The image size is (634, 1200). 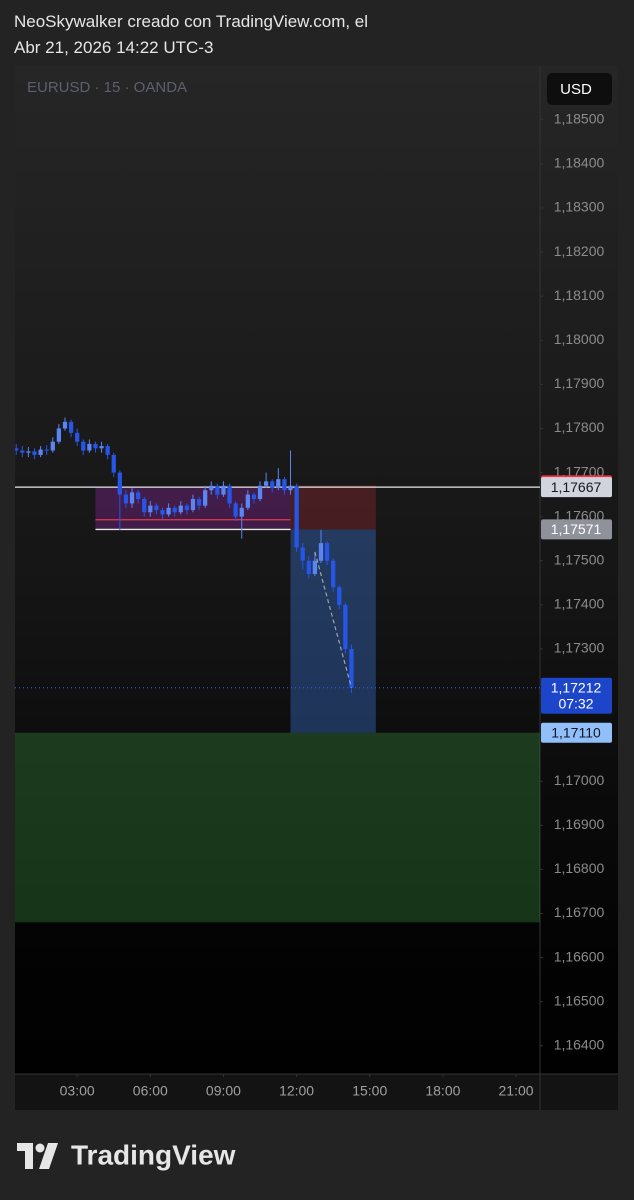 What do you see at coordinates (223, 1091) in the screenshot?
I see `x-tick-label: 09:00` at bounding box center [223, 1091].